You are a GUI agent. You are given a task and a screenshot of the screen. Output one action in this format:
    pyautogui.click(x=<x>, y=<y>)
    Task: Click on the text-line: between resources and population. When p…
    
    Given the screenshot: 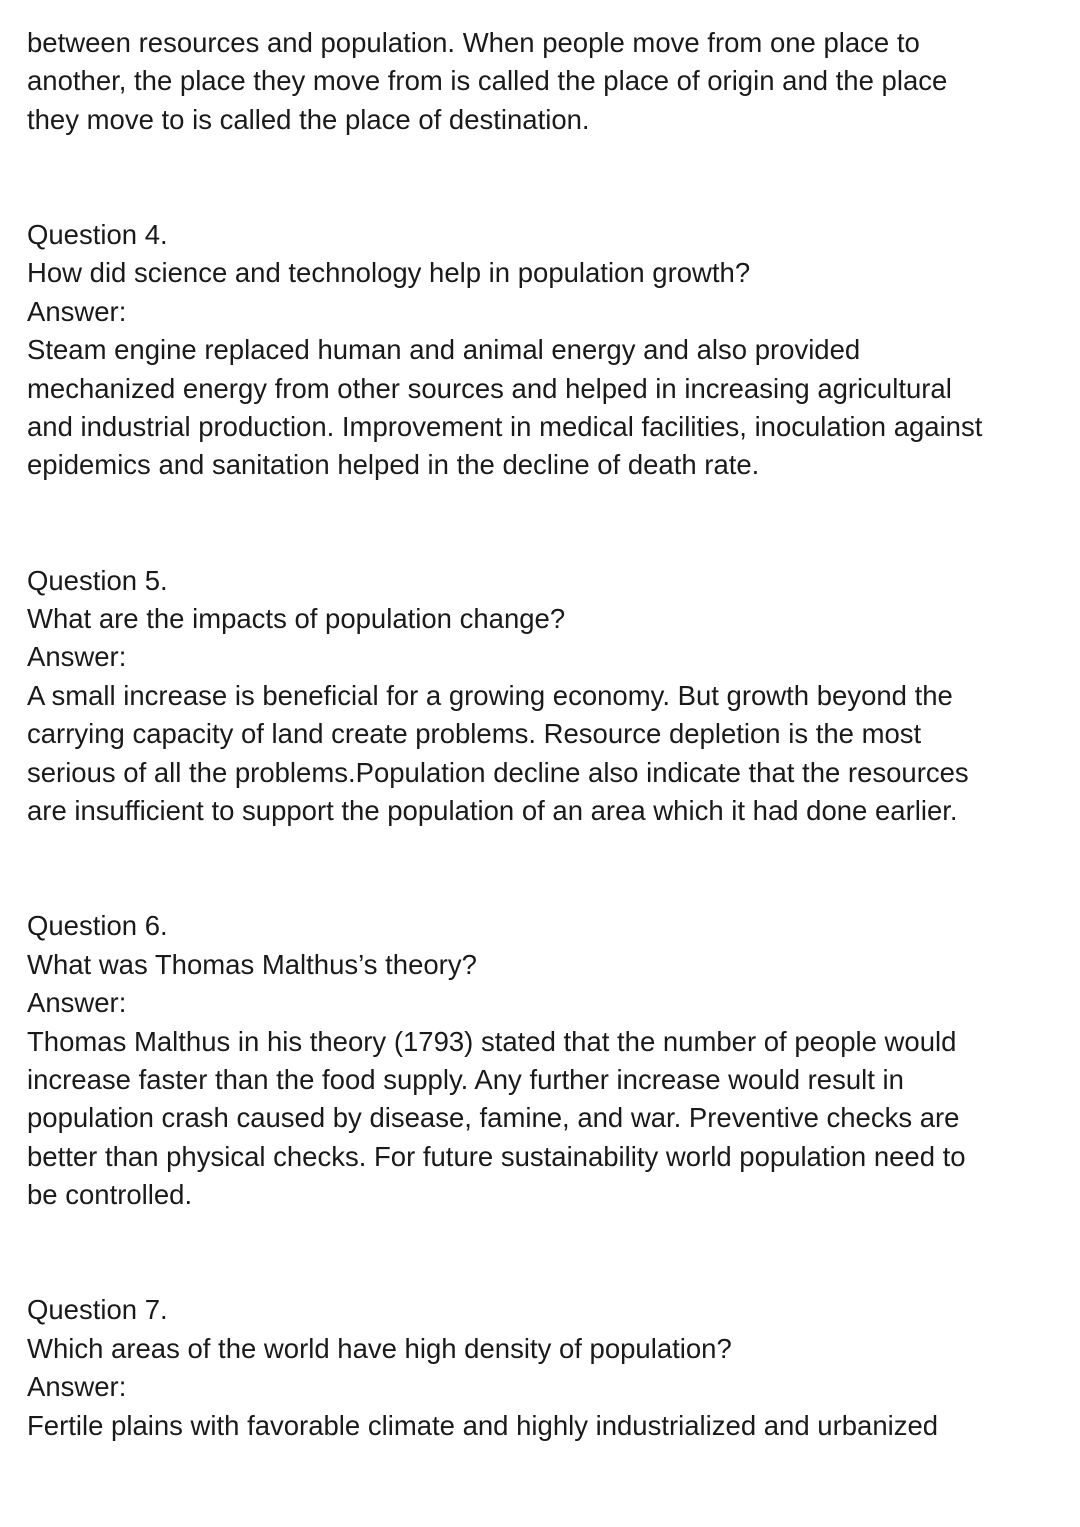 What is the action you would take?
    pyautogui.click(x=473, y=42)
    